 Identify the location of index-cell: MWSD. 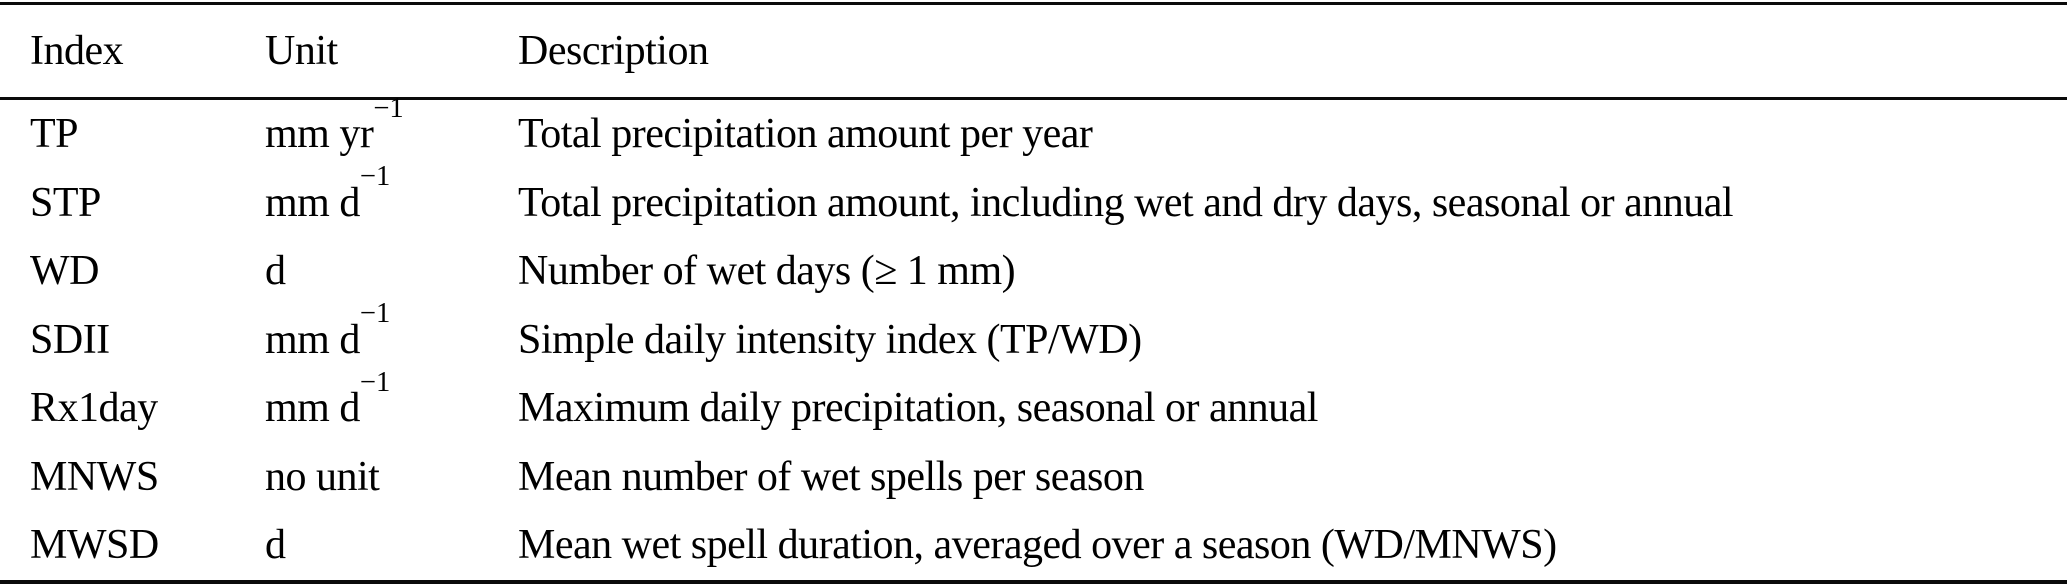
(94, 545).